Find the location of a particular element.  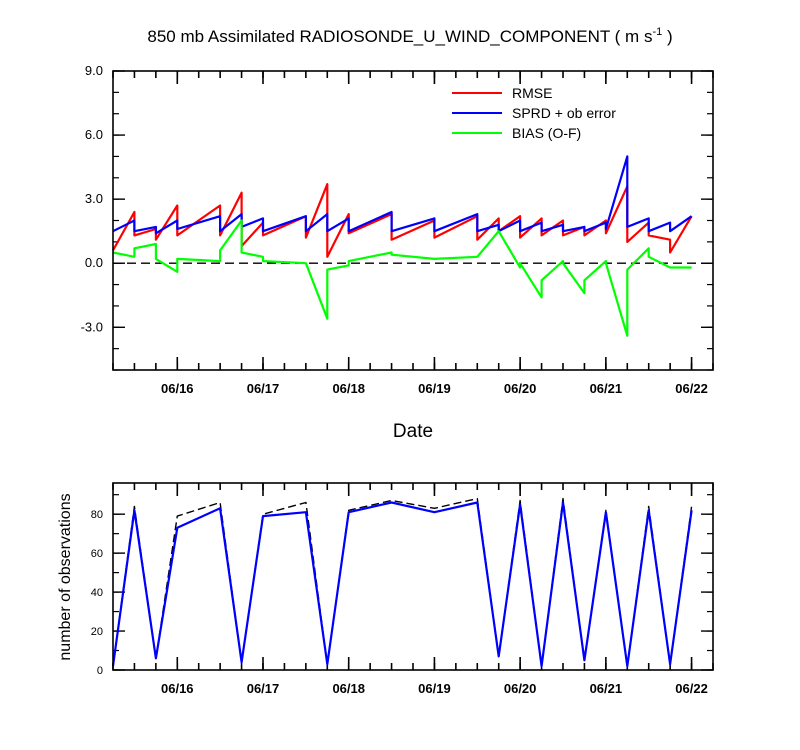

x-axis-label: Date is located at coordinates (413, 431).